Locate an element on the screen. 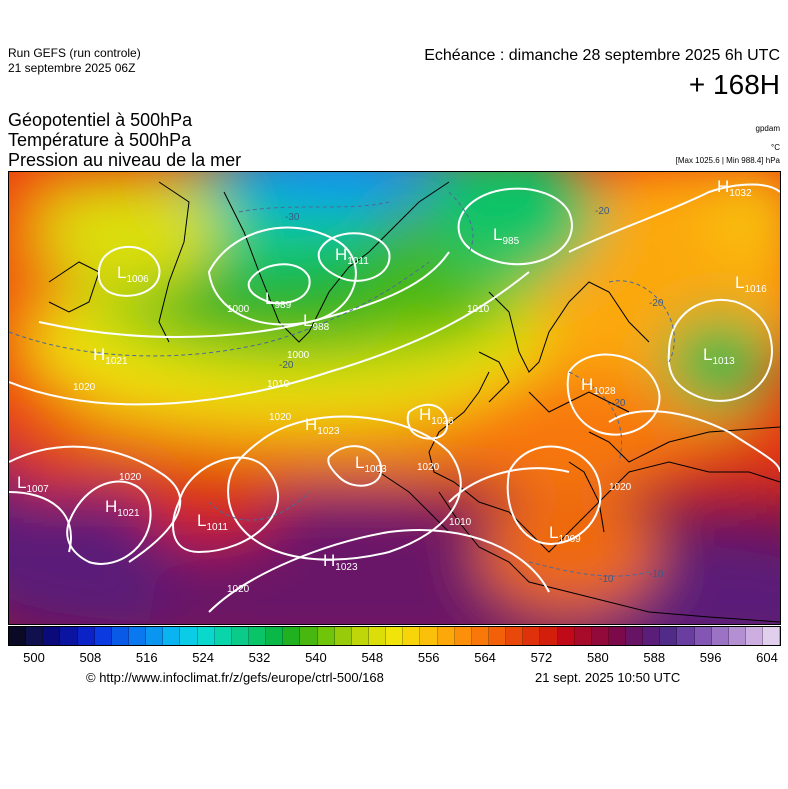 The width and height of the screenshot is (788, 789). field-geopotential: Géopotentiel à 500hPa is located at coordinates (100, 120).